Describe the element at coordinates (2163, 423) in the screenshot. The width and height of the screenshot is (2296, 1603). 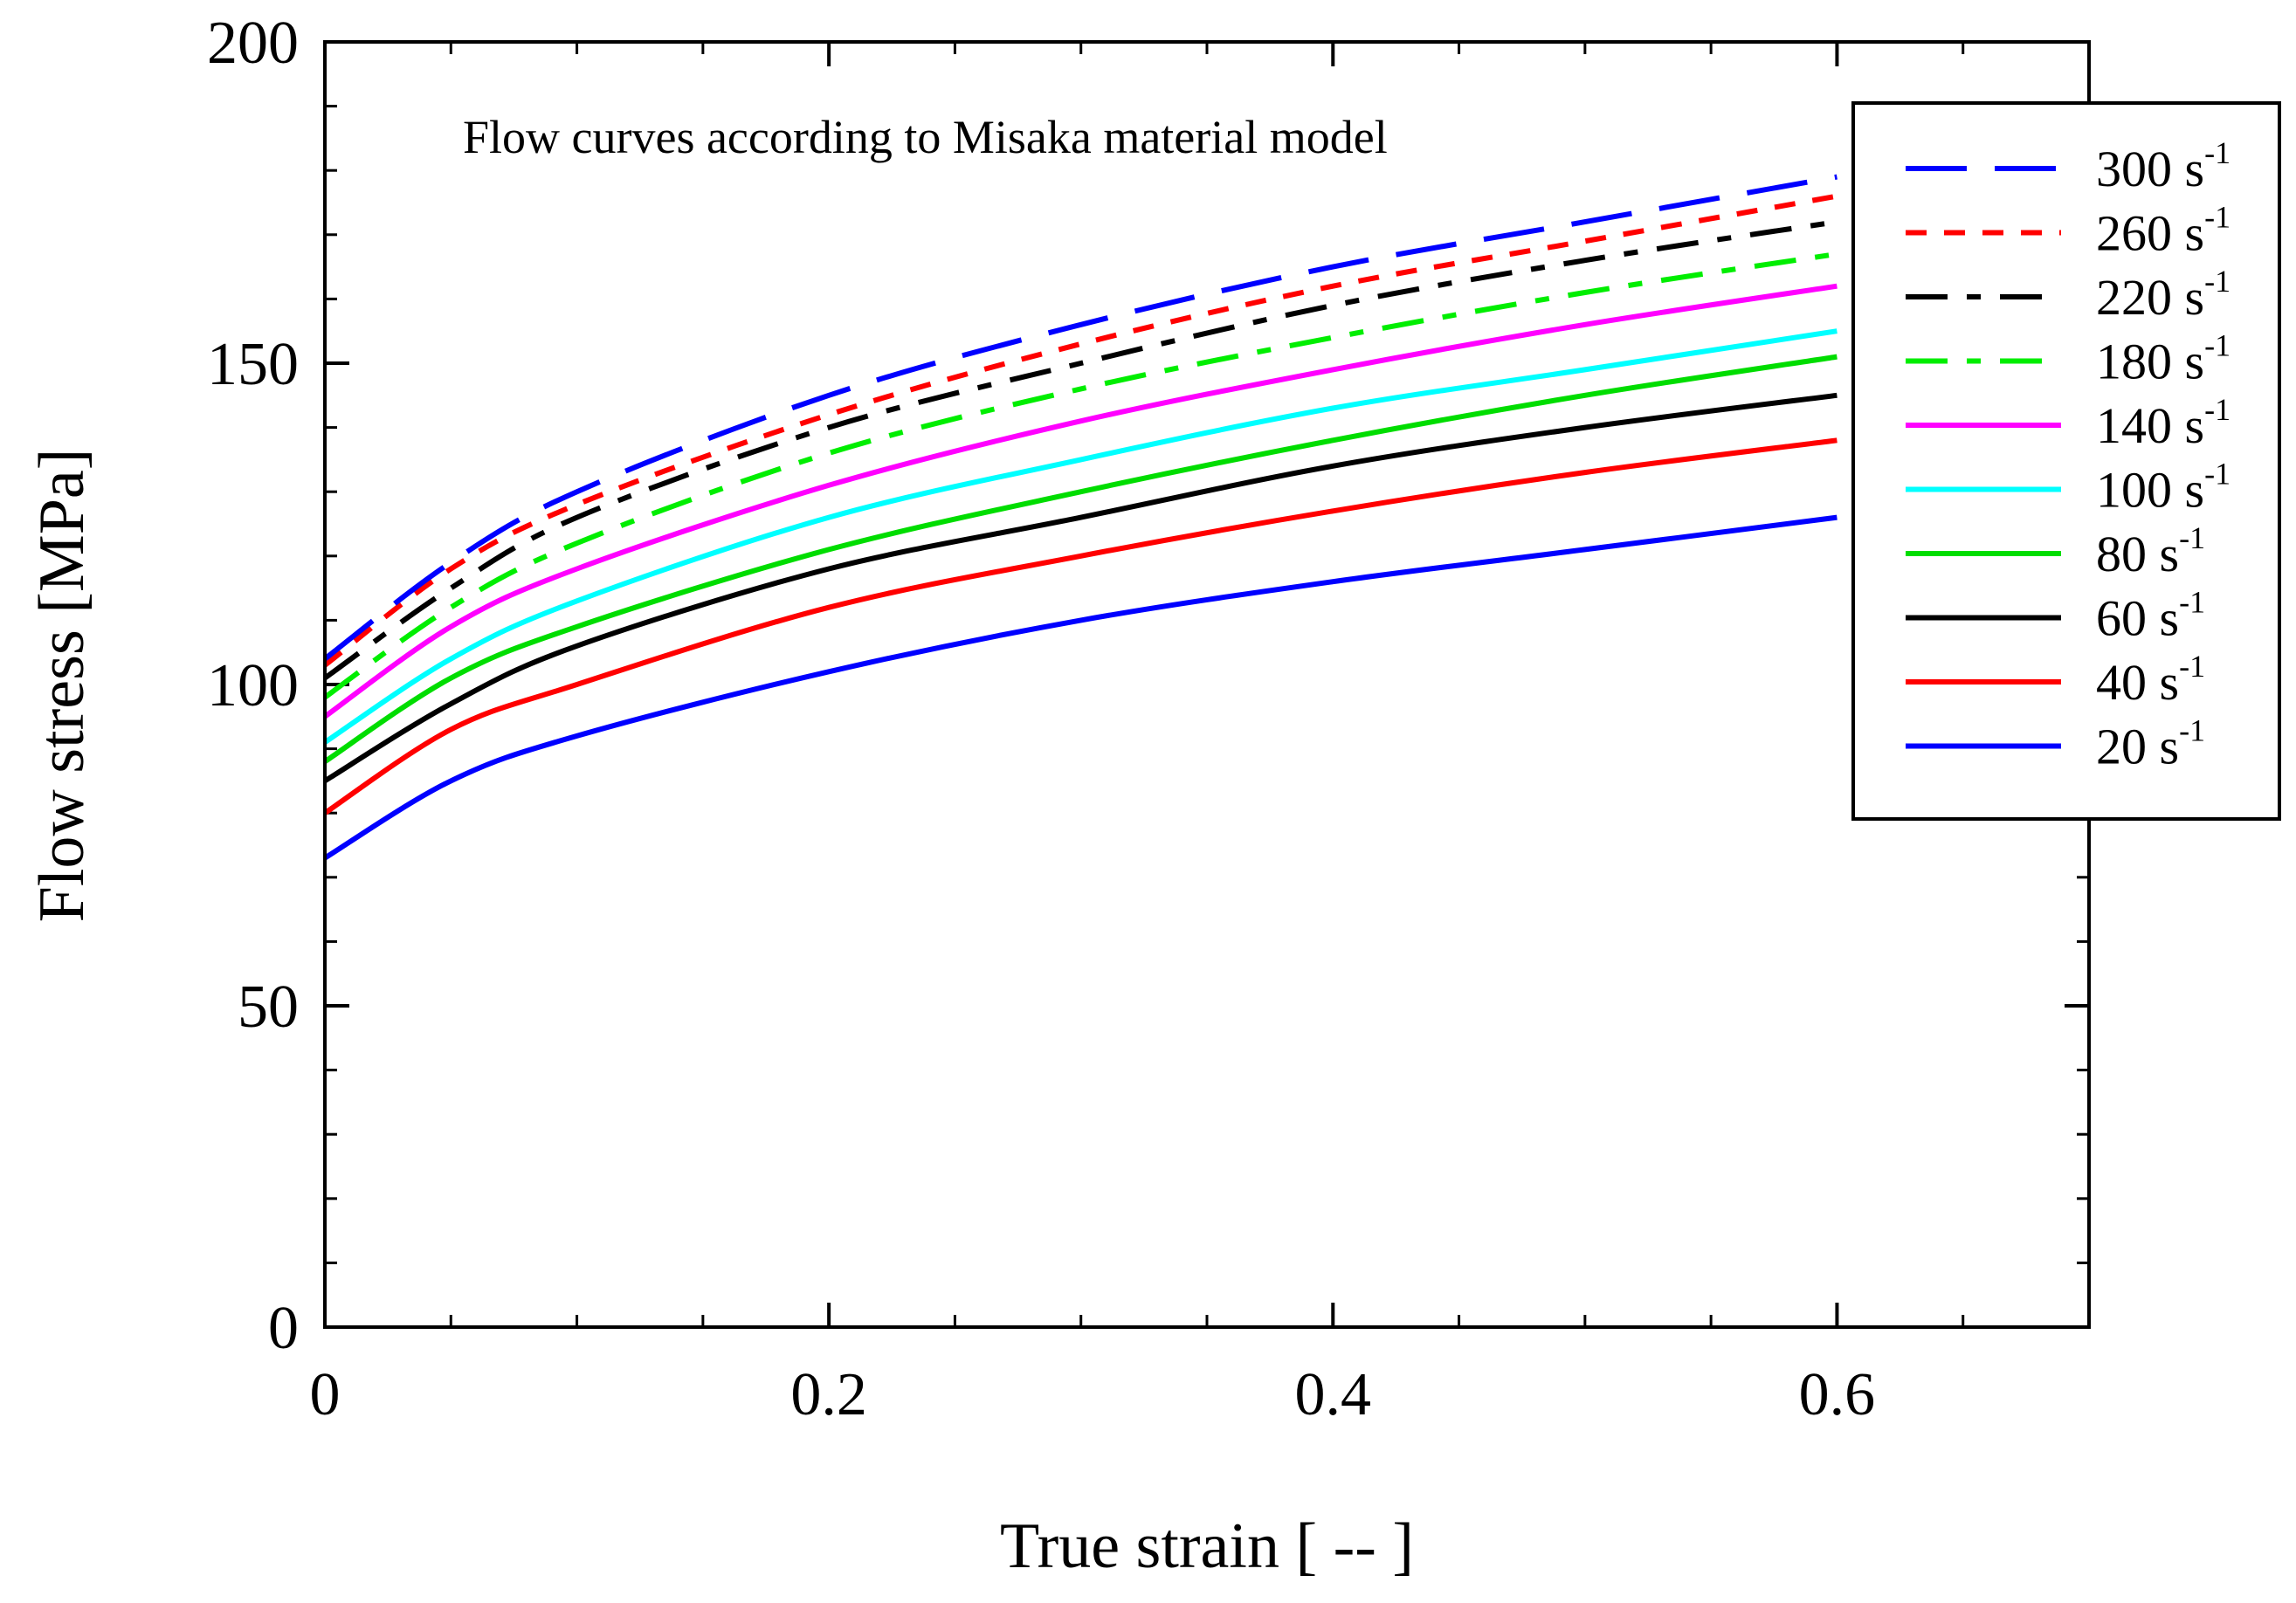
I see `legend-label-140: 140 s-1` at that location.